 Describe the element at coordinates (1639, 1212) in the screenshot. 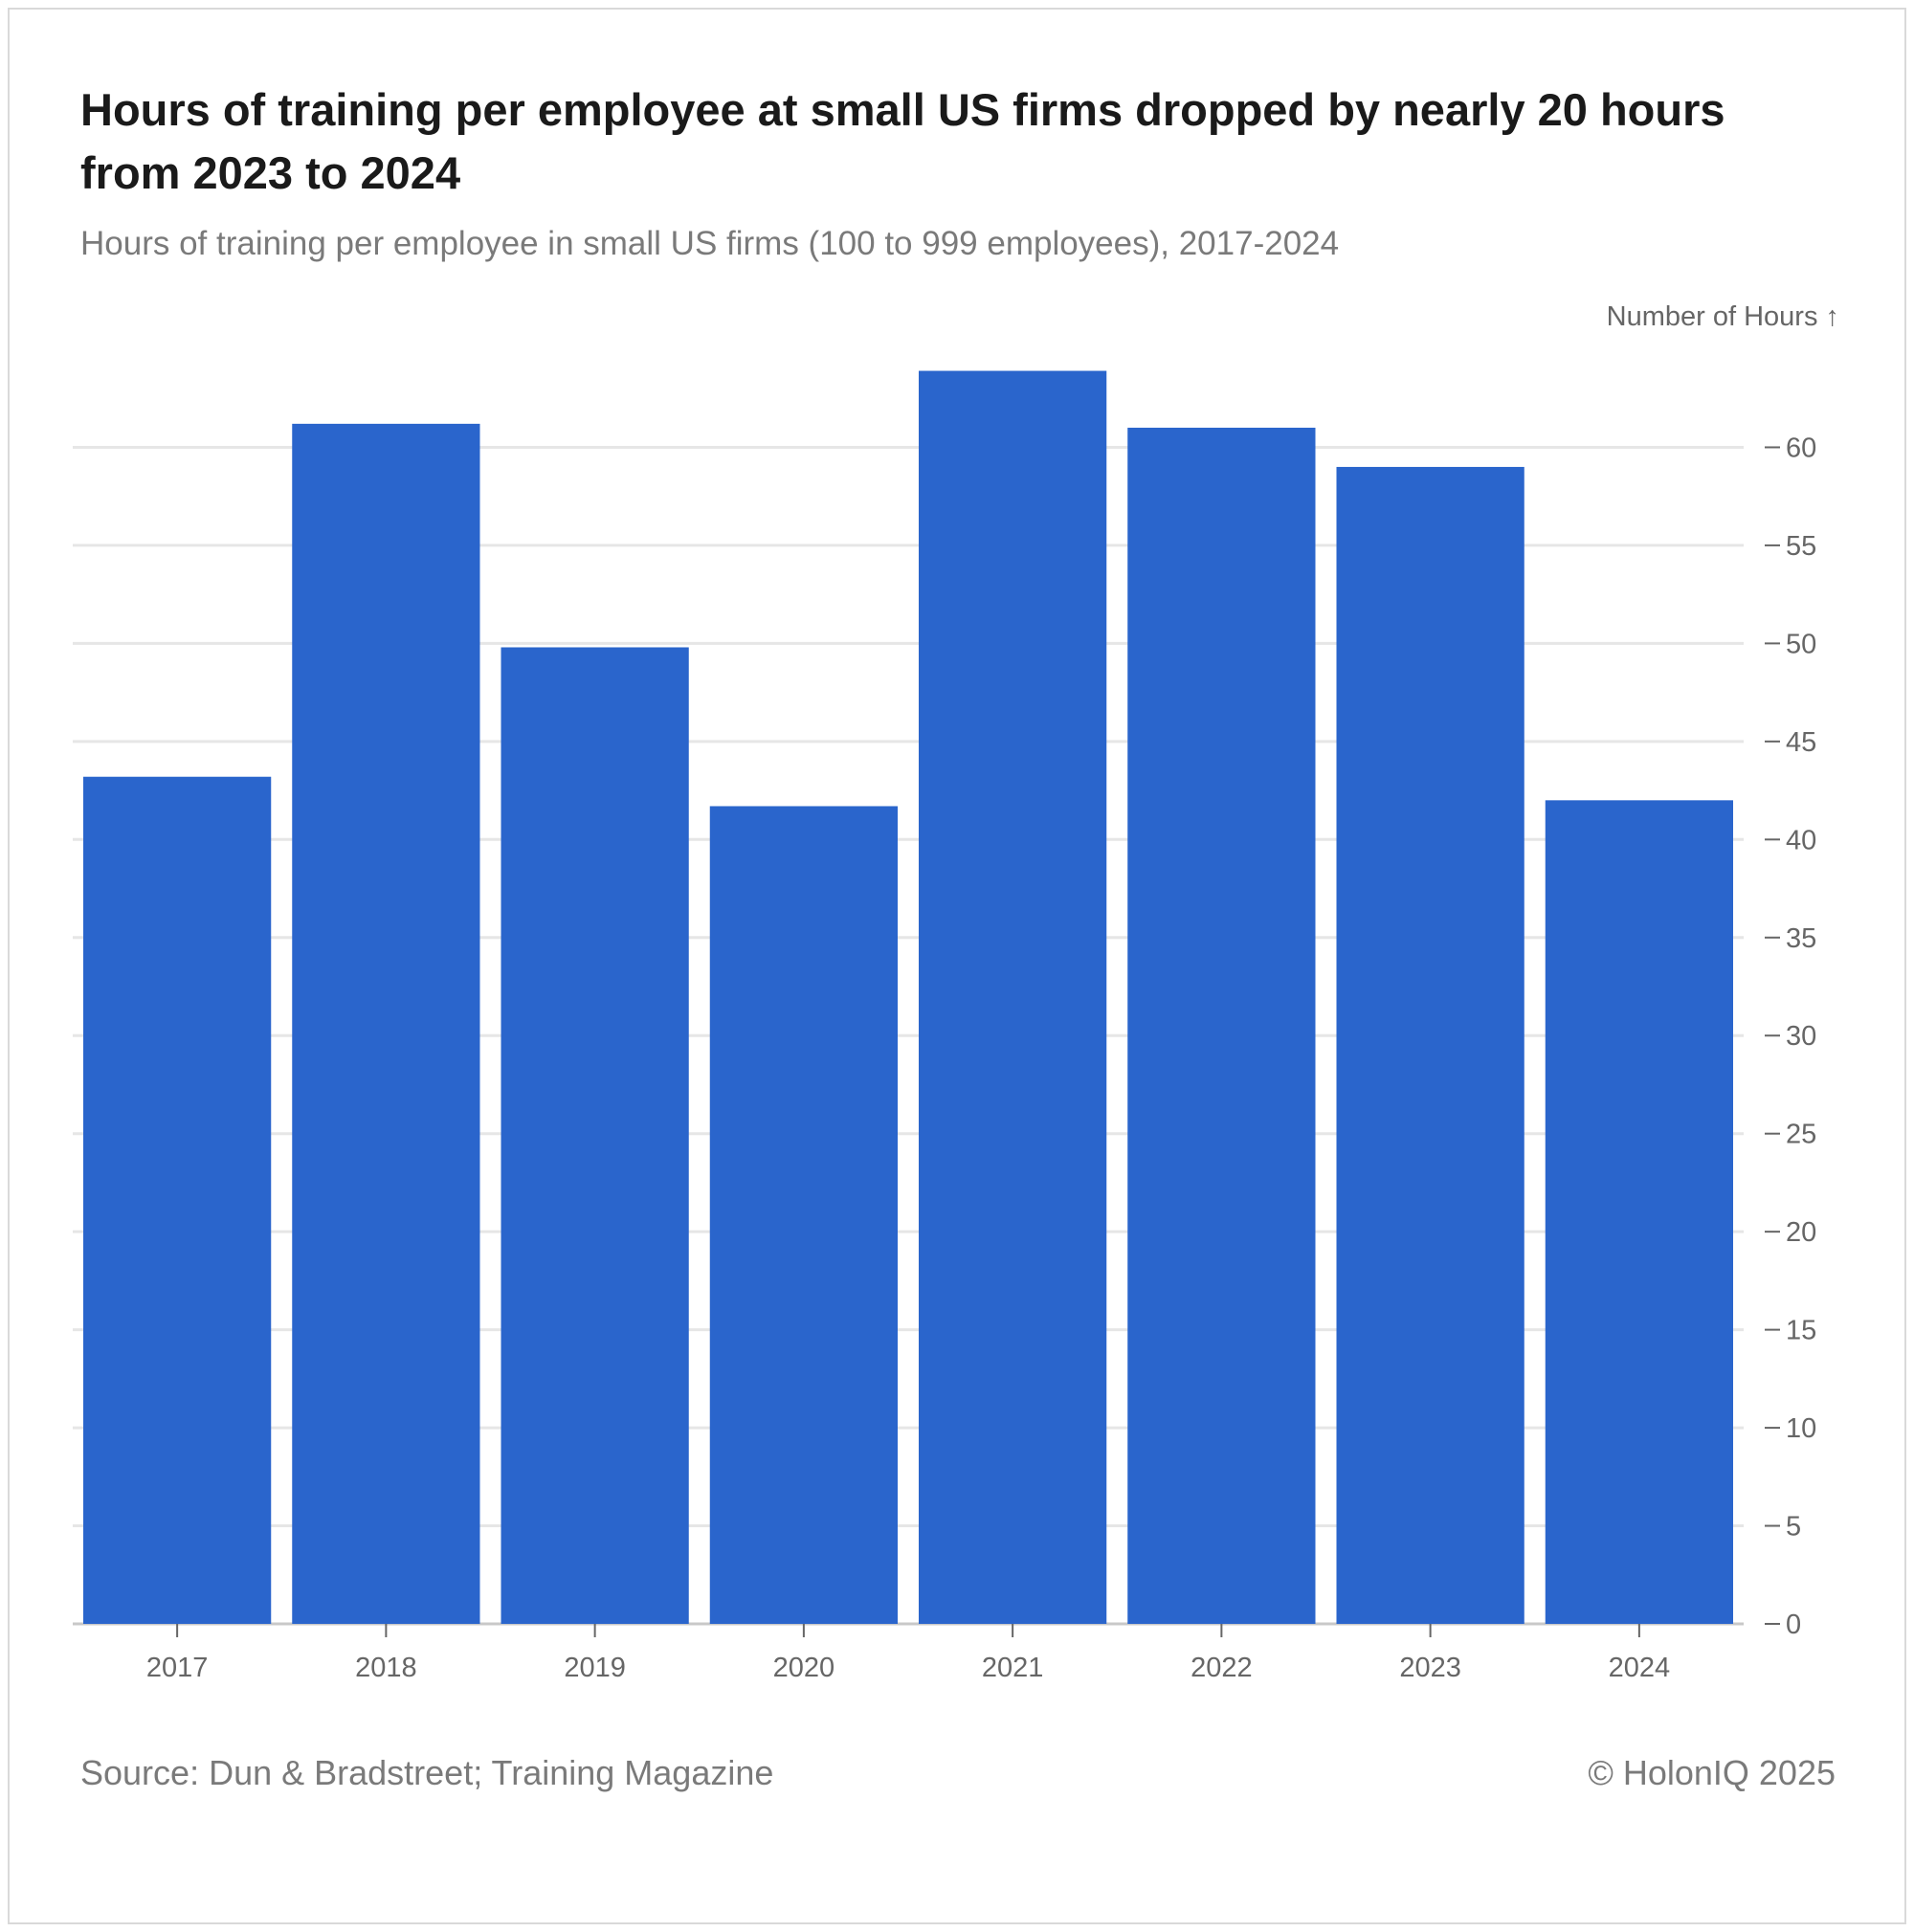

I see `bar-2024` at that location.